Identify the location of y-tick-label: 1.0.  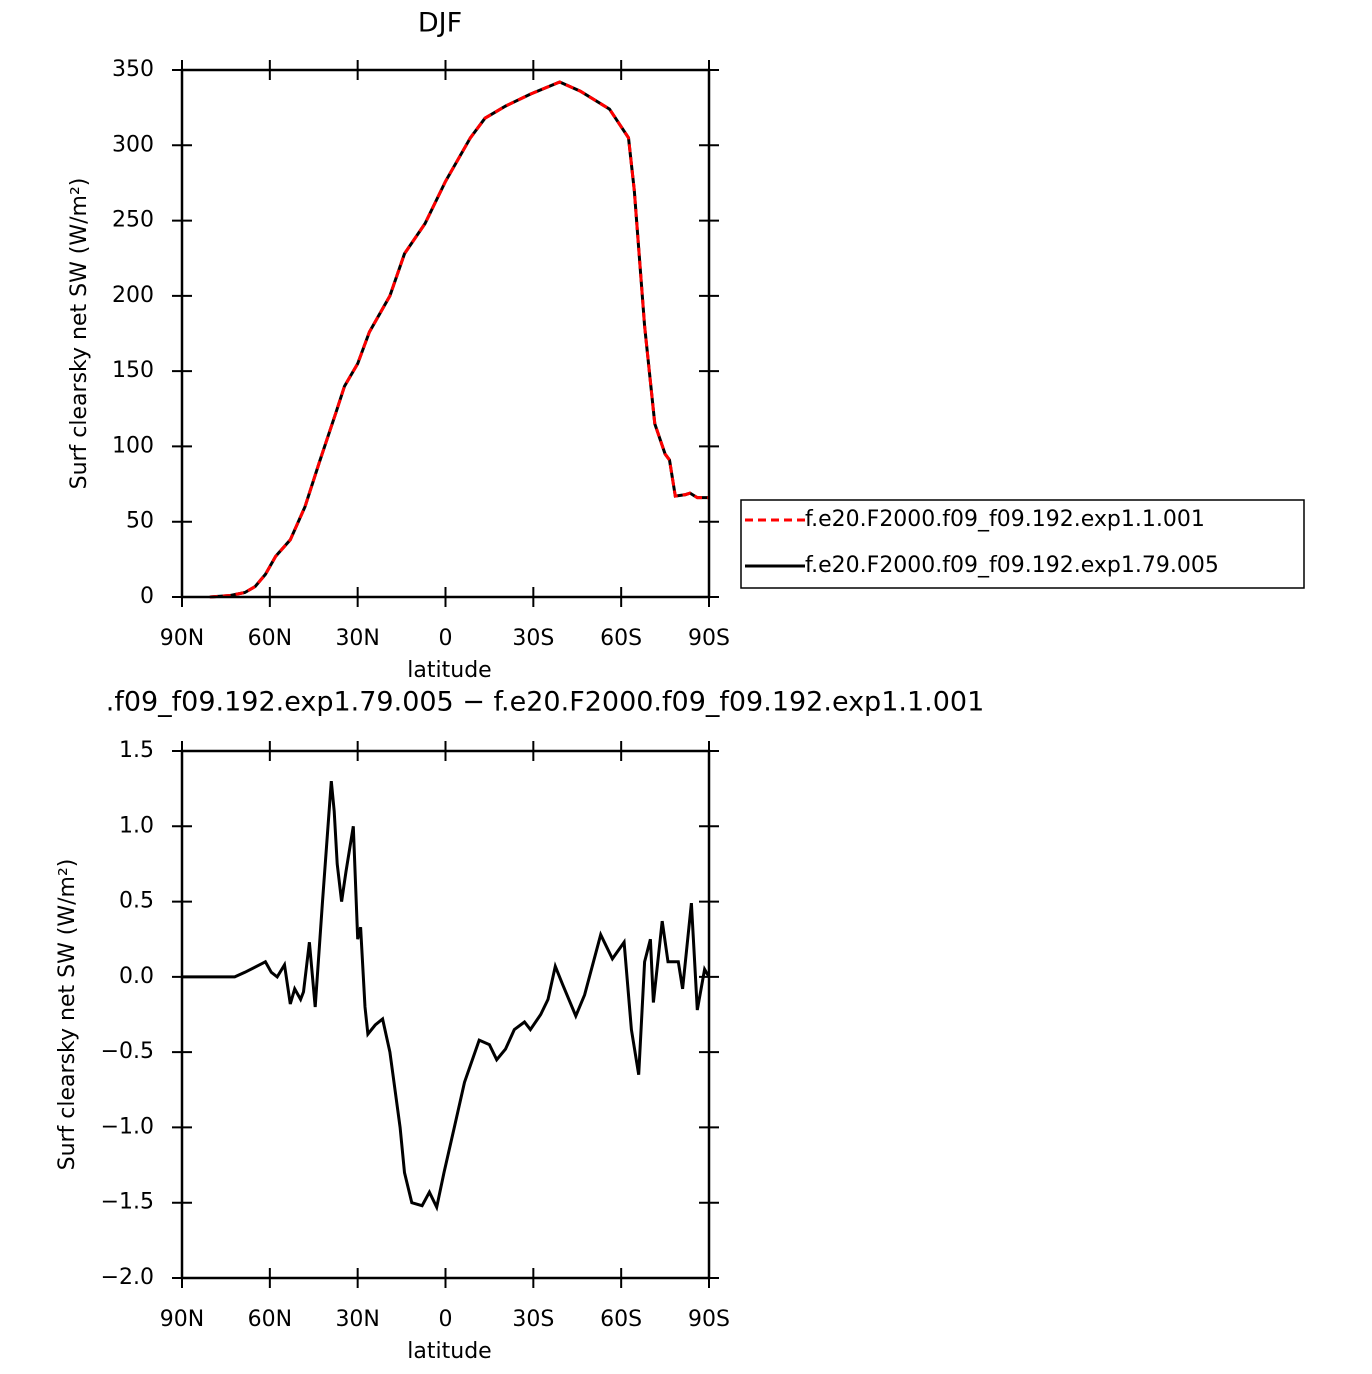
(136, 825).